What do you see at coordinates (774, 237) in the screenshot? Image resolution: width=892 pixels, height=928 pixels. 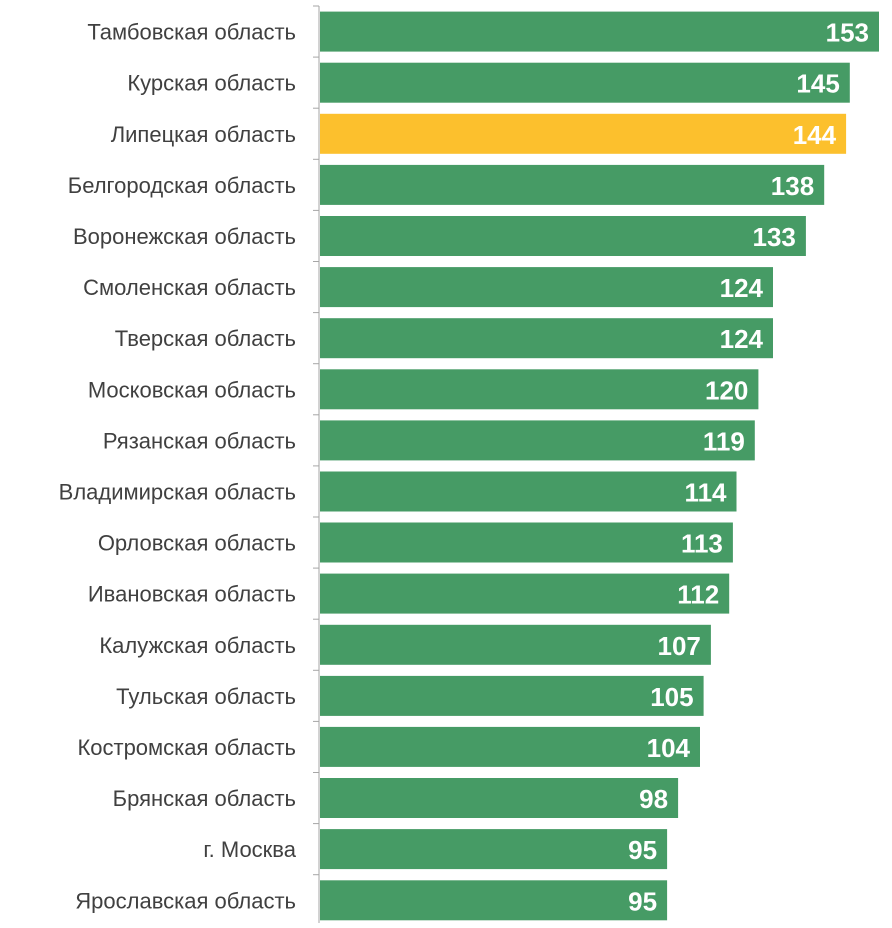 I see `value-label: 133` at bounding box center [774, 237].